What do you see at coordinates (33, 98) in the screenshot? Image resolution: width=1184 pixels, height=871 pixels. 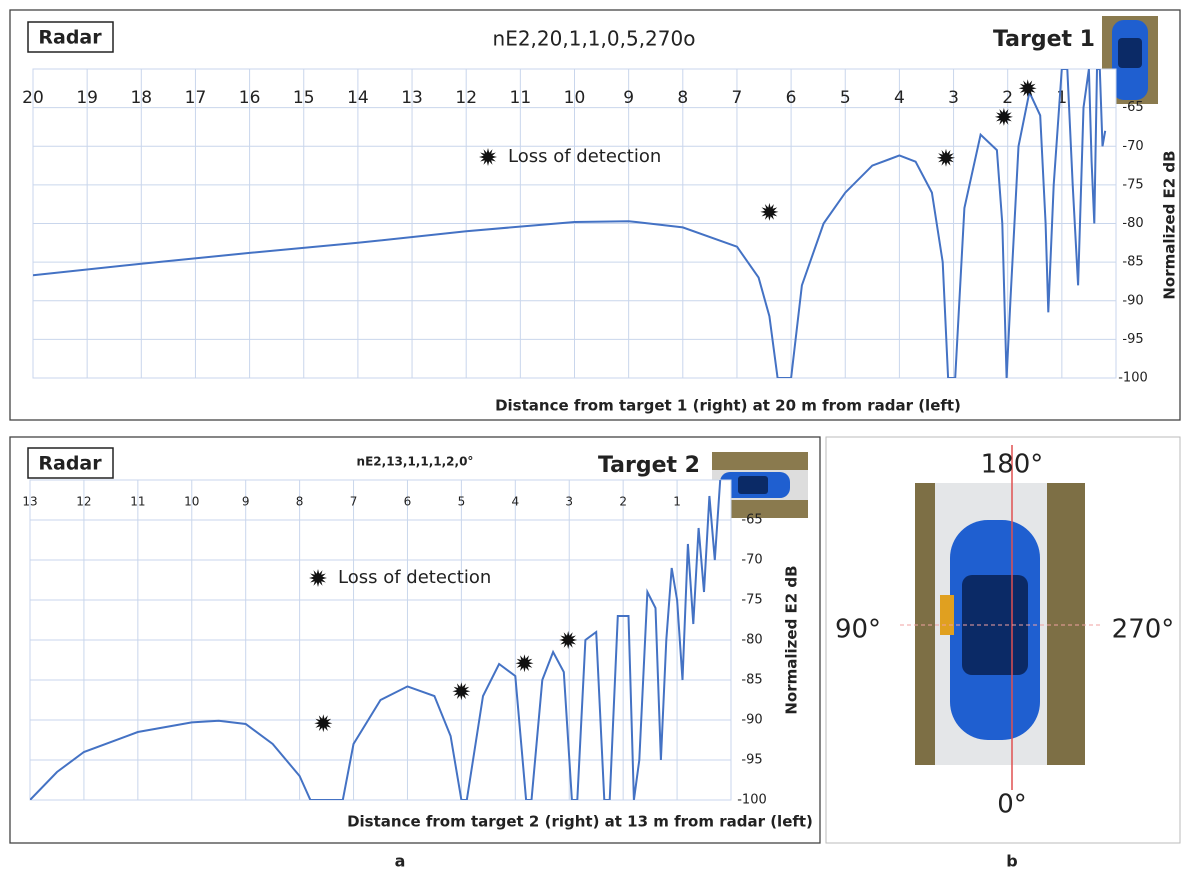 I see `x-tick-label: 20` at bounding box center [33, 98].